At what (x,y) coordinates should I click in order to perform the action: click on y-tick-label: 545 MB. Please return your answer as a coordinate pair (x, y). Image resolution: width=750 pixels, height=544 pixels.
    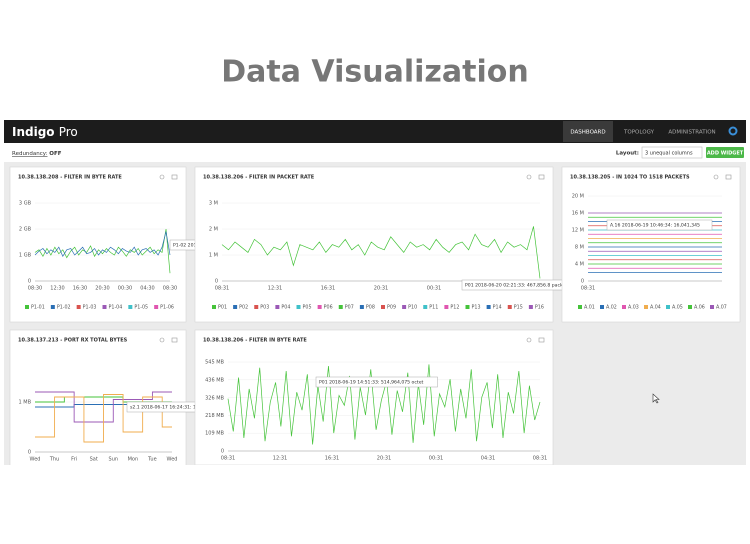
    Looking at the image, I should click on (214, 363).